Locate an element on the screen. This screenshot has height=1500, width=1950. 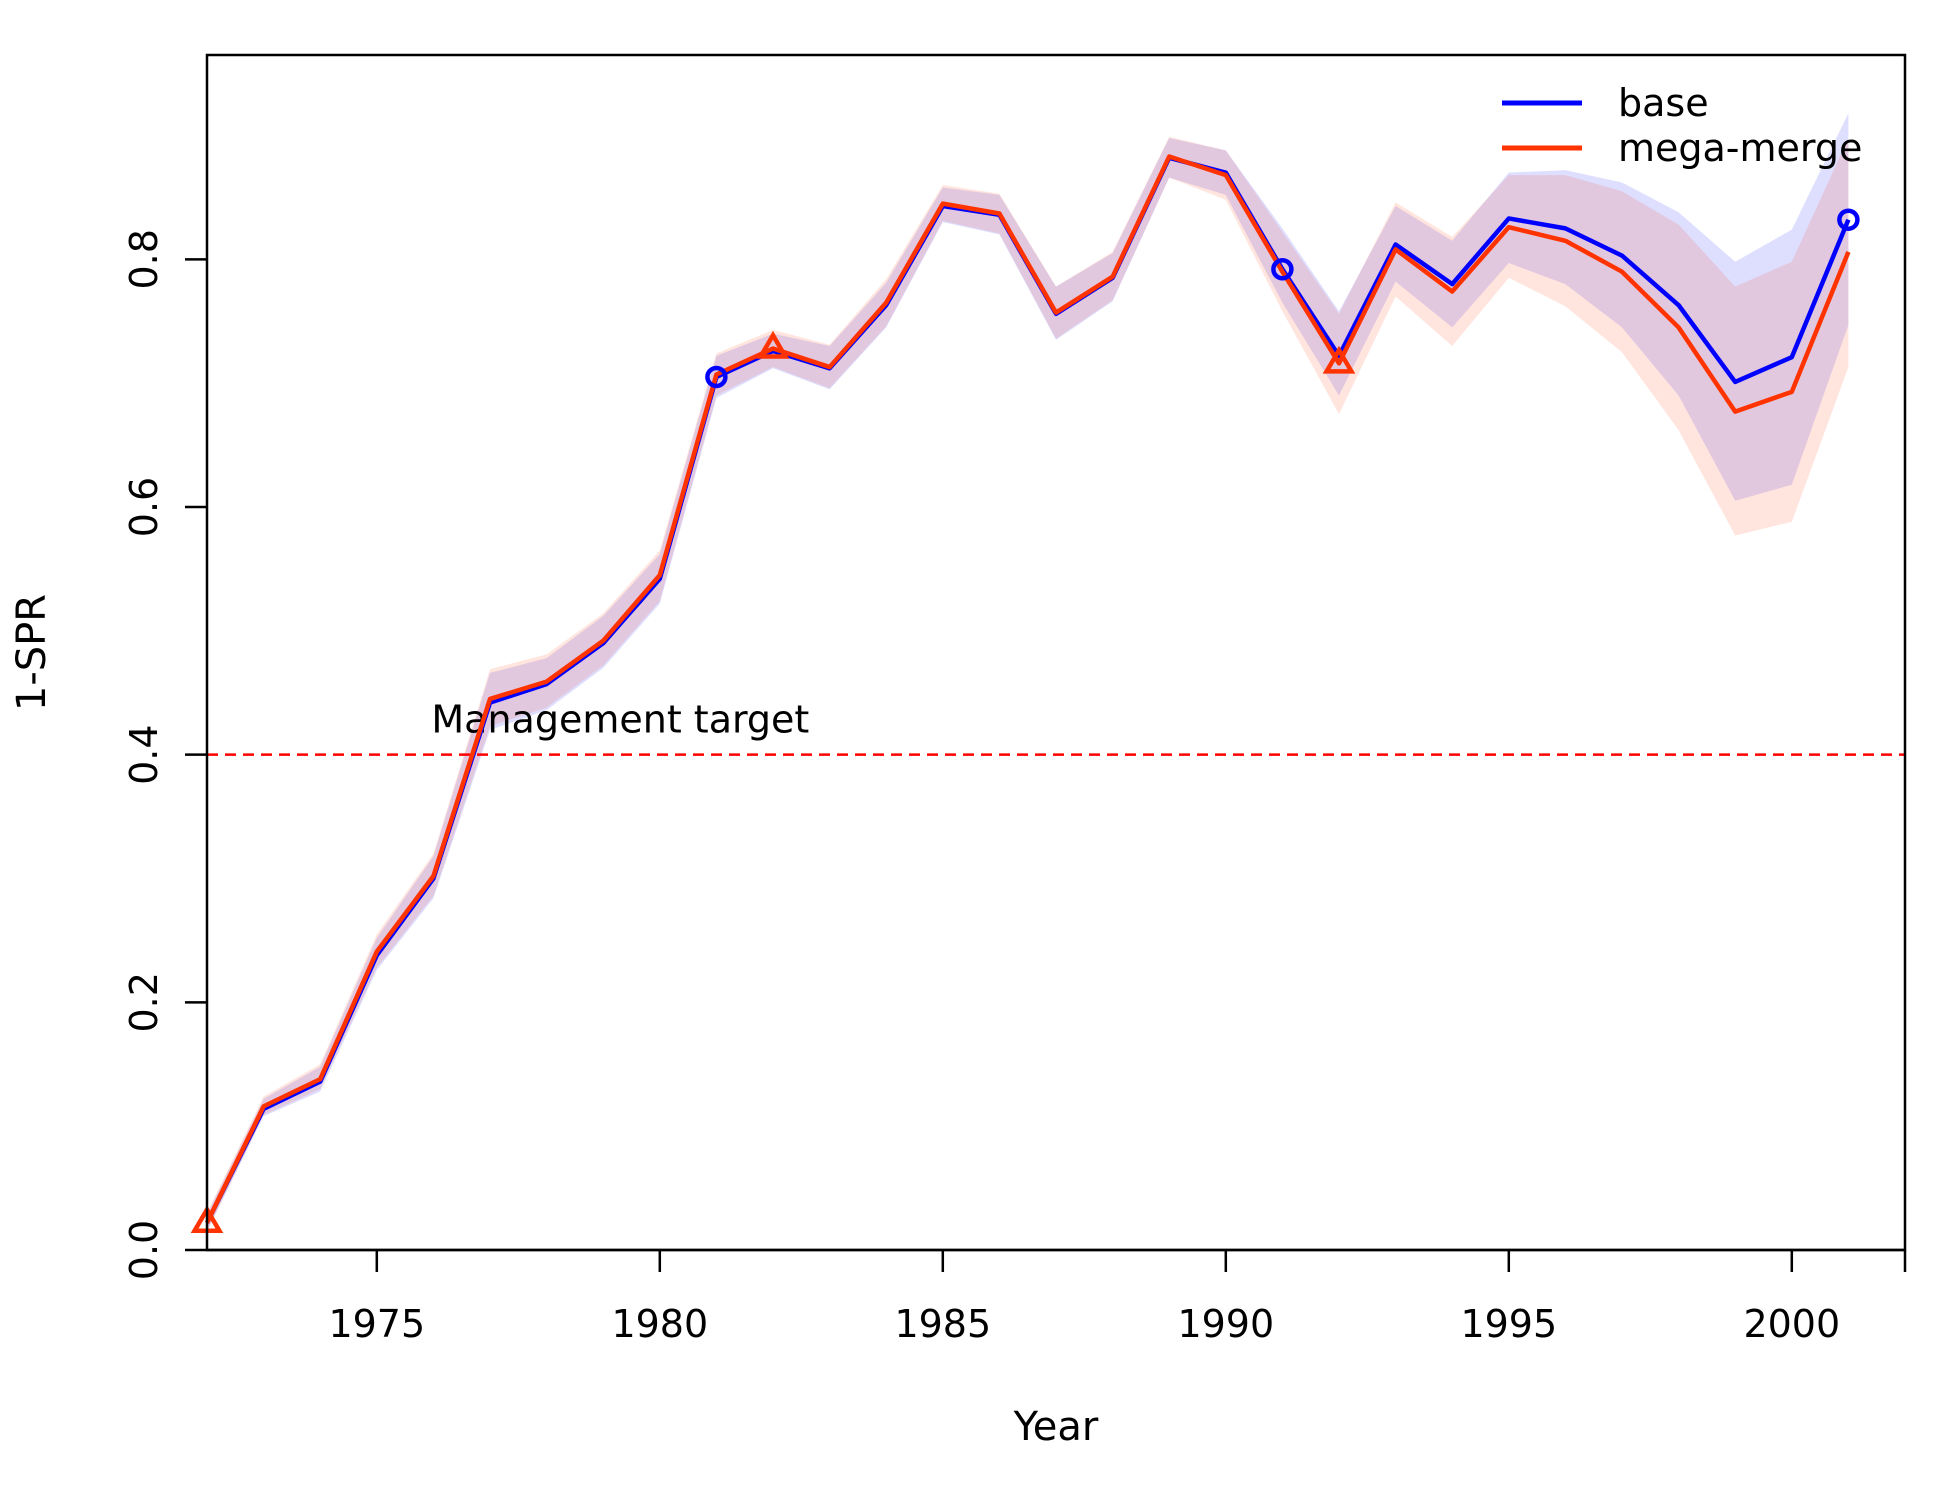
point-base-2001 is located at coordinates (1848, 219).